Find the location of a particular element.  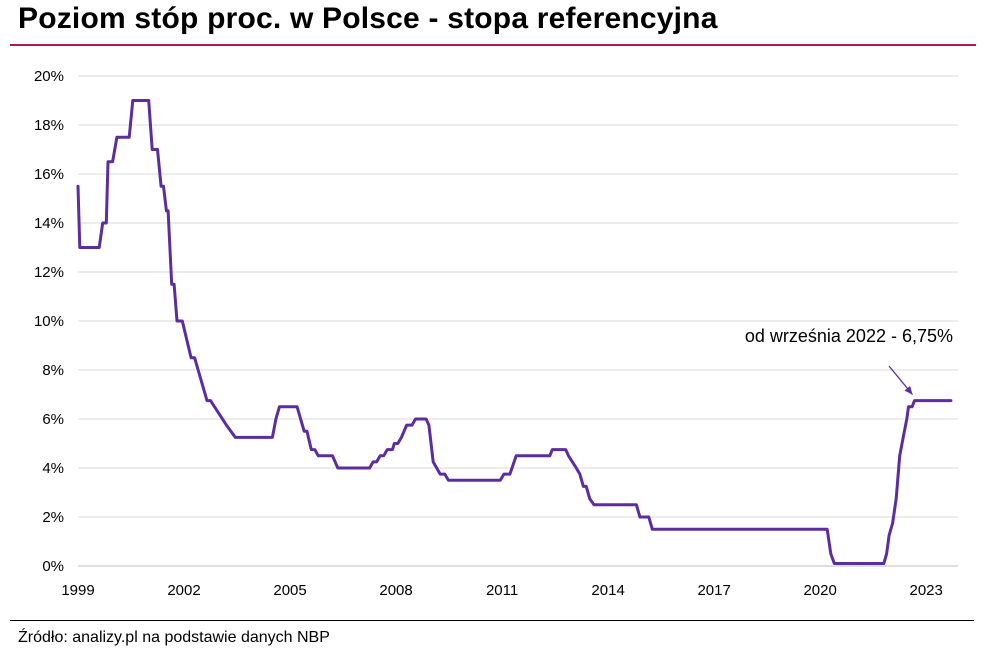

y-tick-label: 10% is located at coordinates (49, 321).